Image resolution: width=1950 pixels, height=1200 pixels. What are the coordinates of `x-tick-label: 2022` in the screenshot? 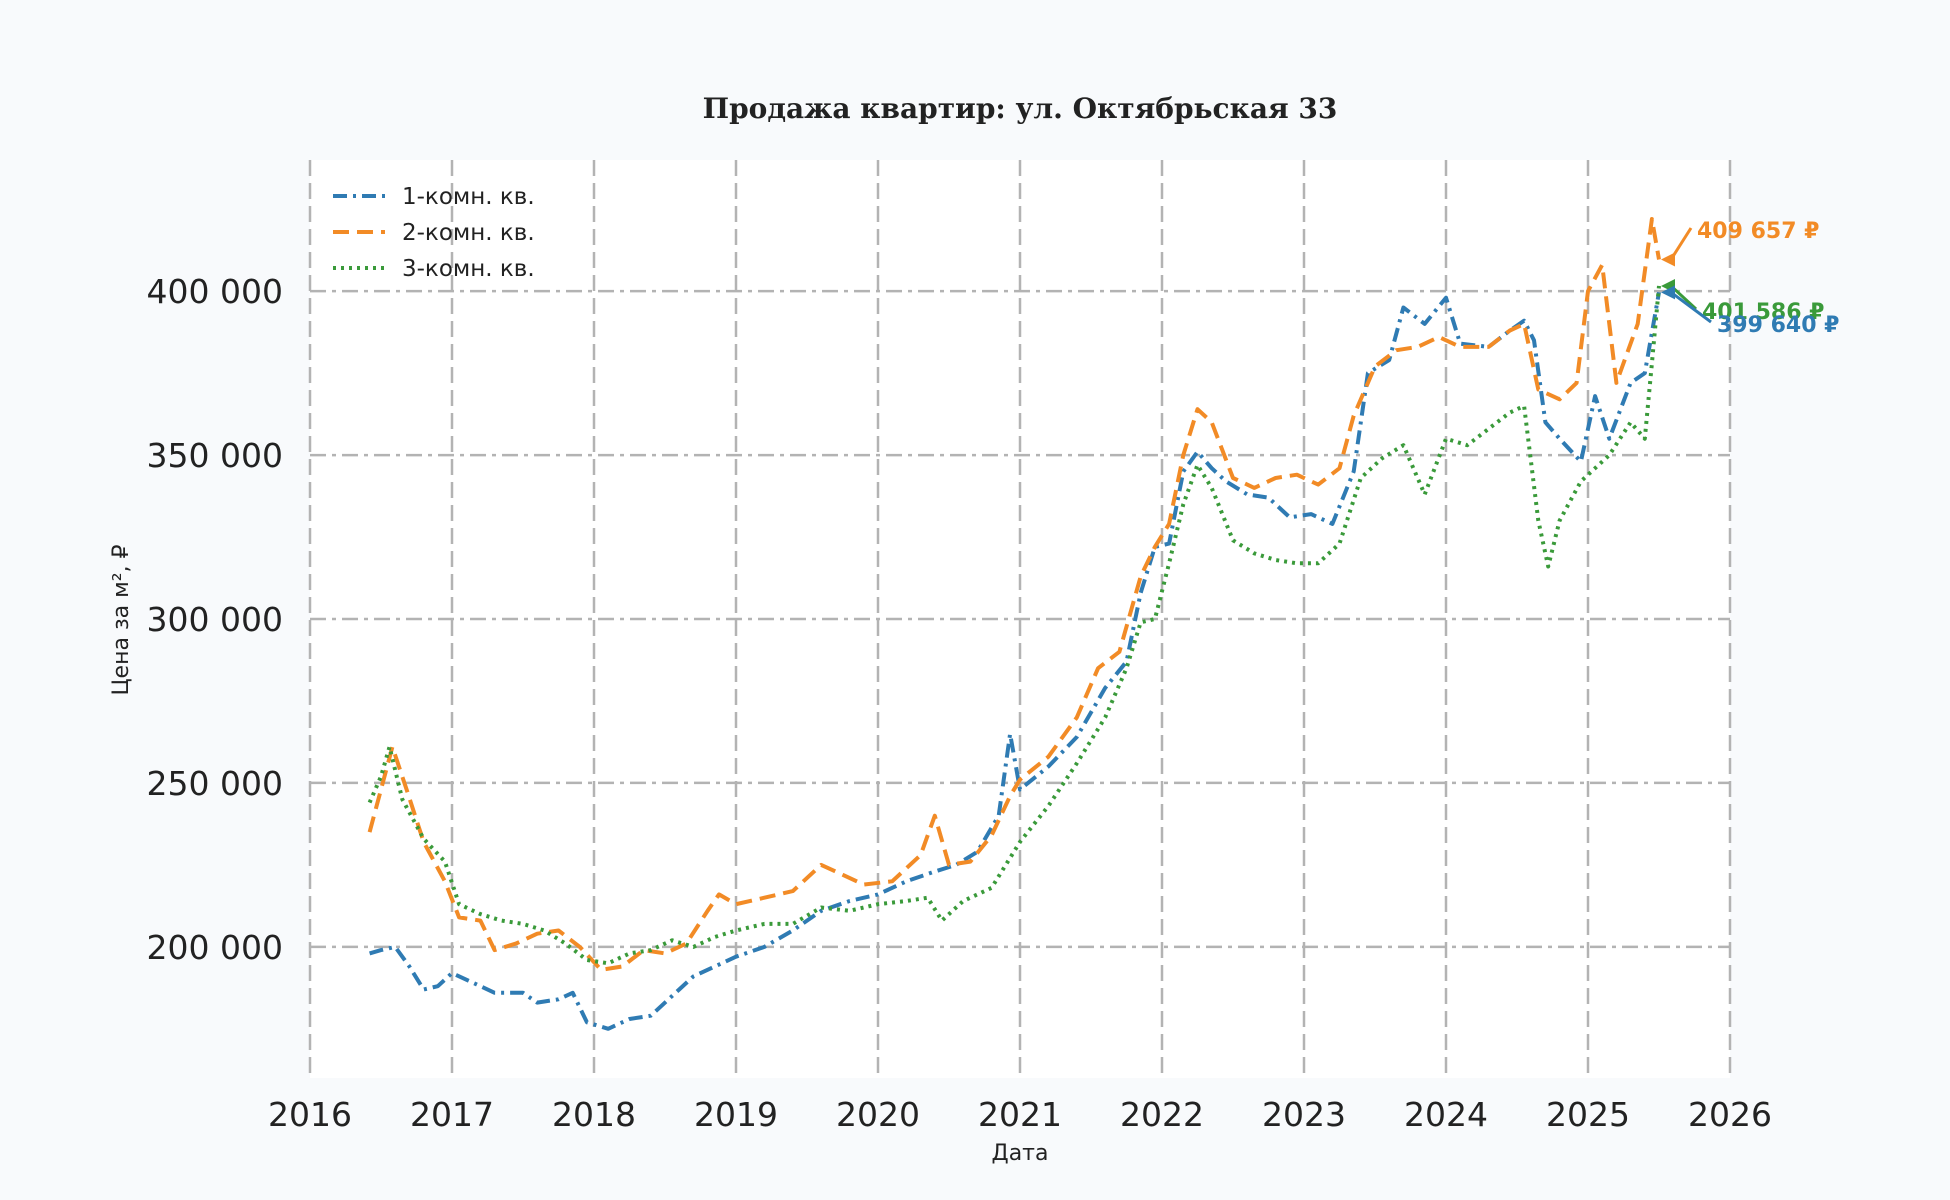 It's located at (1162, 1114).